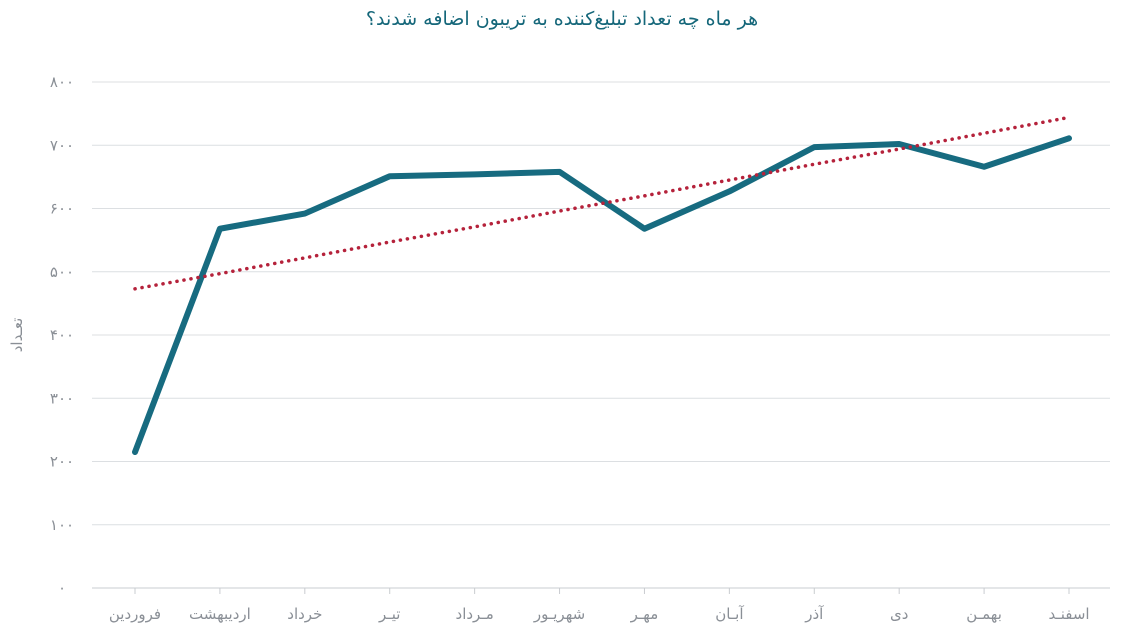  I want to click on y-tick-label: ۴۰۰, so click(62, 335).